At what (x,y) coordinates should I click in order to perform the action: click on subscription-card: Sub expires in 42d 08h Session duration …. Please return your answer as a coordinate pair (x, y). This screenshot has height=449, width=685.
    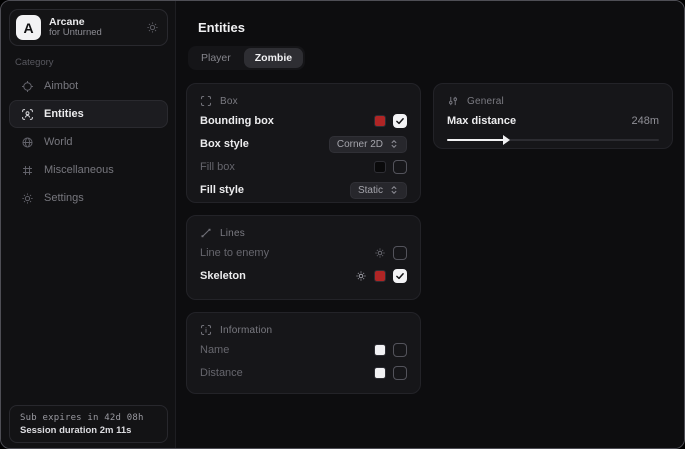
    Looking at the image, I should click on (88, 424).